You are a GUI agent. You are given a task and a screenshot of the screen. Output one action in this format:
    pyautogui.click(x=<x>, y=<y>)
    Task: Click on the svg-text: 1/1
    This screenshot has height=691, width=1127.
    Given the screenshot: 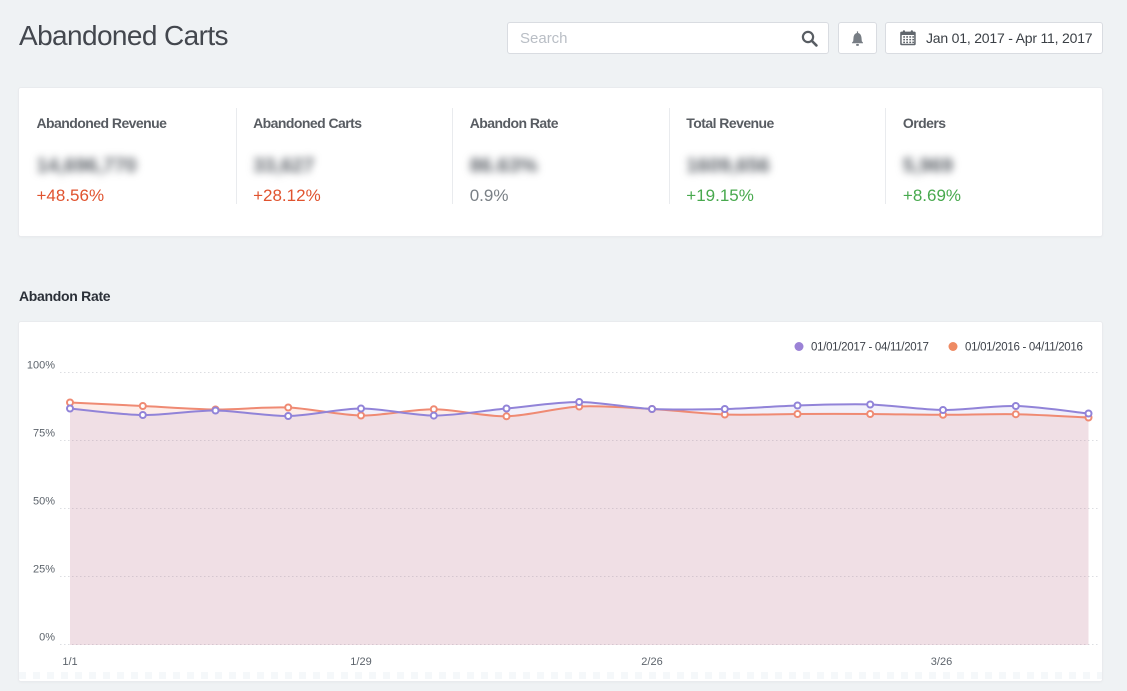 What is the action you would take?
    pyautogui.click(x=69, y=662)
    